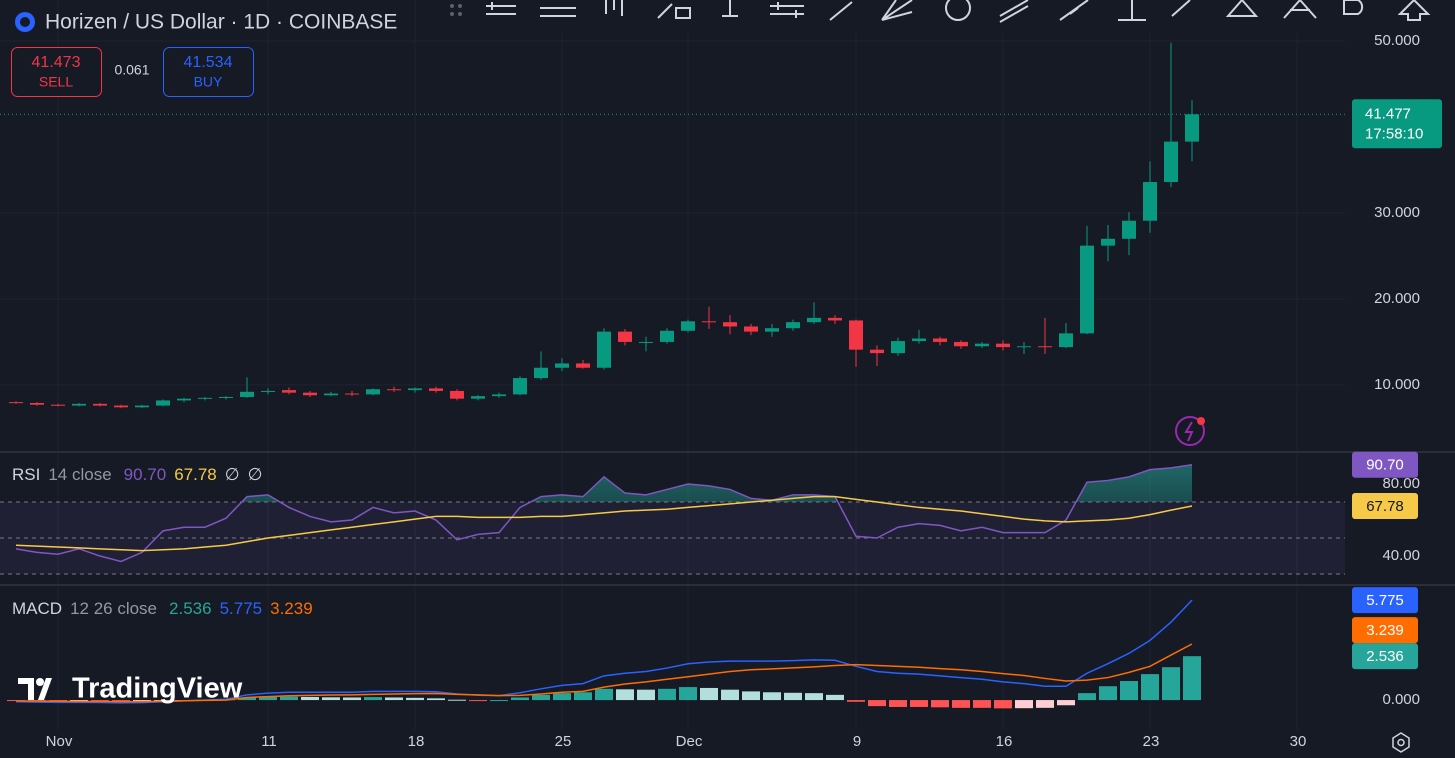 The width and height of the screenshot is (1455, 758). What do you see at coordinates (255, 474) in the screenshot?
I see `legend-item: ∅` at bounding box center [255, 474].